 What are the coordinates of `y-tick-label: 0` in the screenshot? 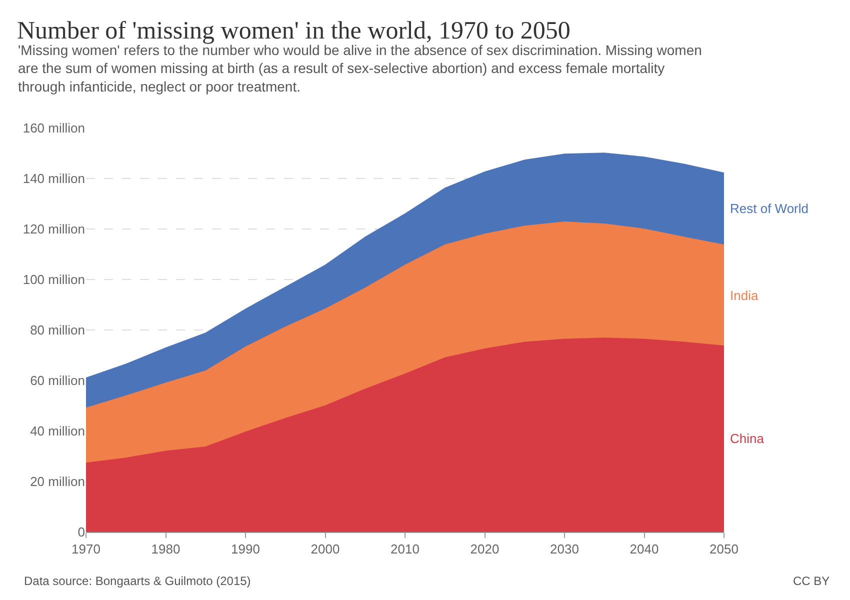 It's located at (81, 532).